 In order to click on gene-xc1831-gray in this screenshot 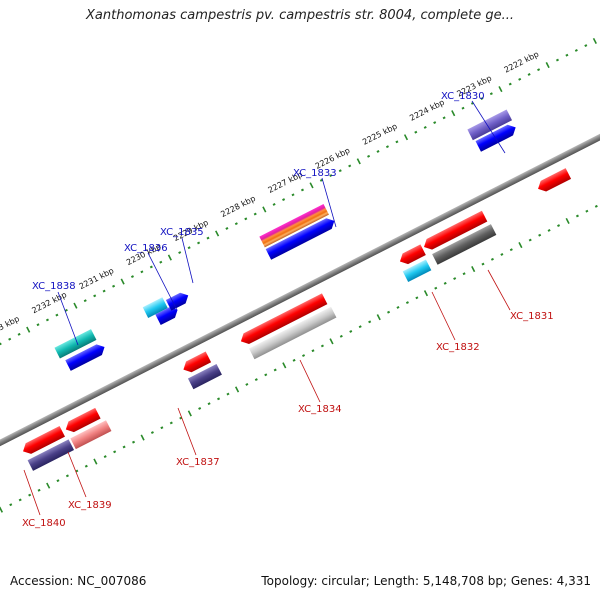, I will do `click(464, 244)`.